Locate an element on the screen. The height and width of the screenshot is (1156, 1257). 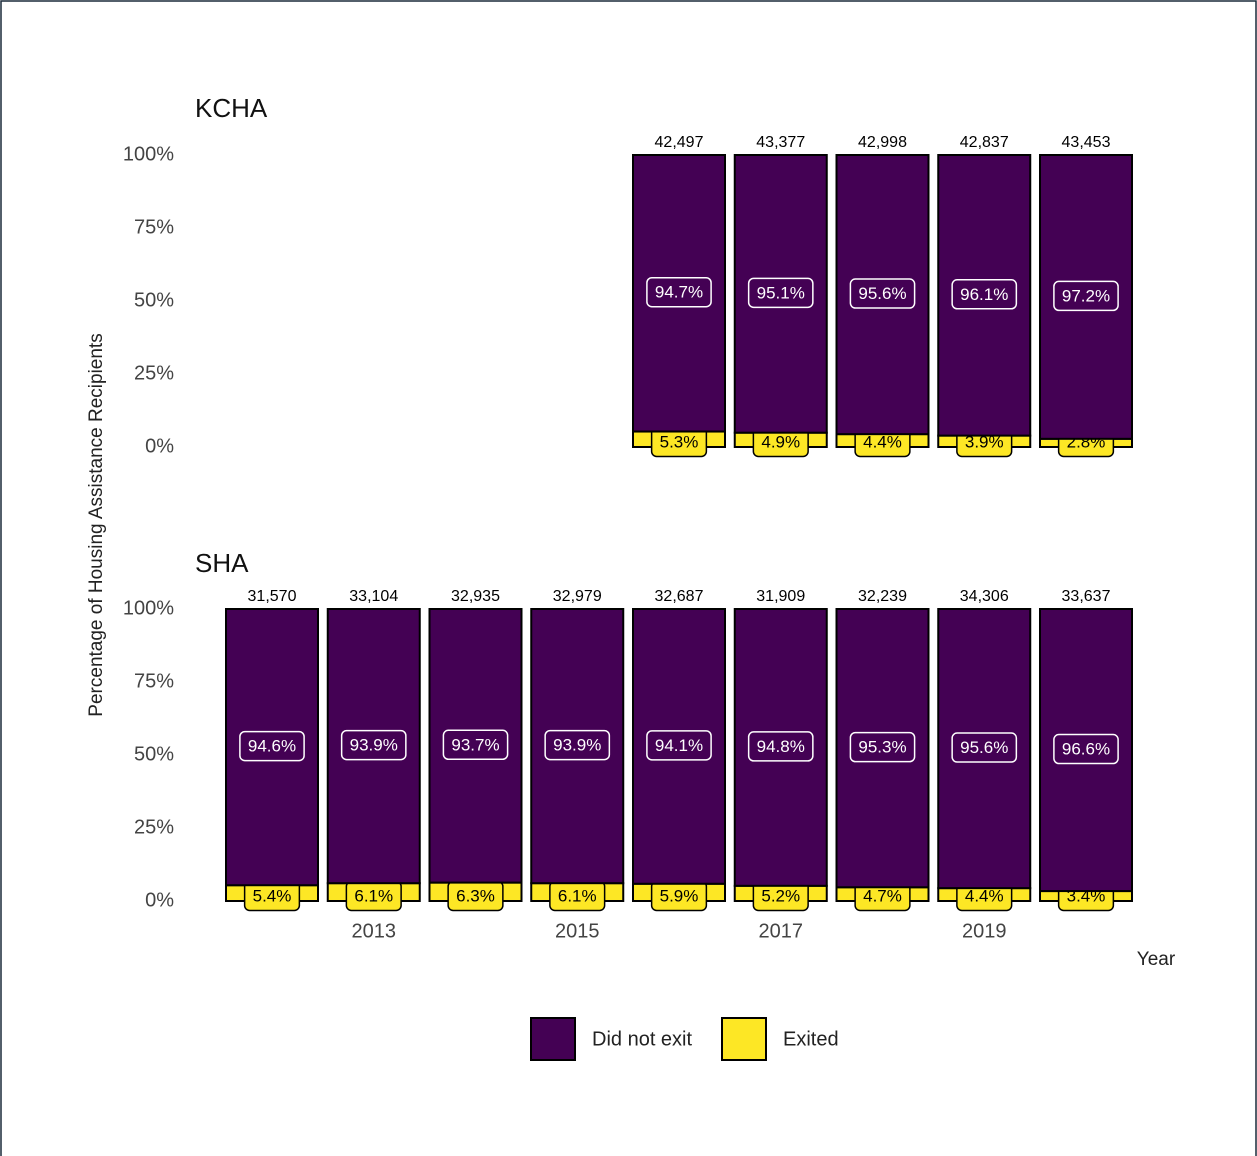
total-label: 42,497 is located at coordinates (679, 142).